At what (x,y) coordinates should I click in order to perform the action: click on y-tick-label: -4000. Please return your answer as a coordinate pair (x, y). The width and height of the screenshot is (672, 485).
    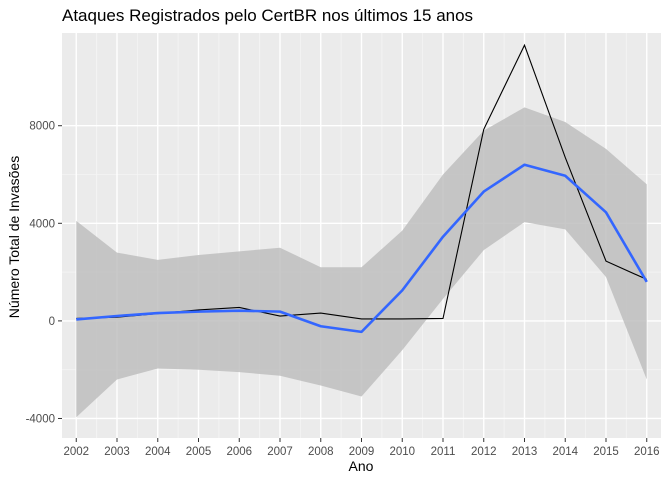
    Looking at the image, I should click on (40, 419).